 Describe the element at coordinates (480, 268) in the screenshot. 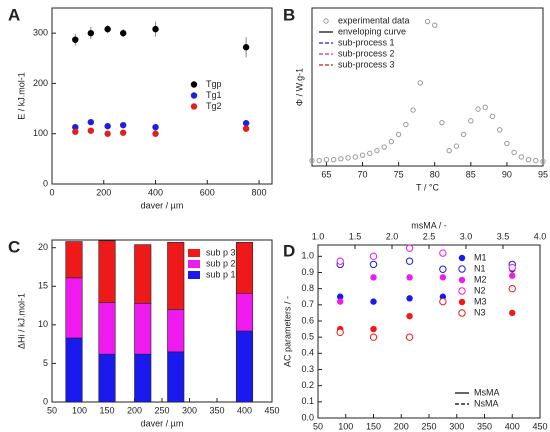

I see `legend-label: N1` at that location.